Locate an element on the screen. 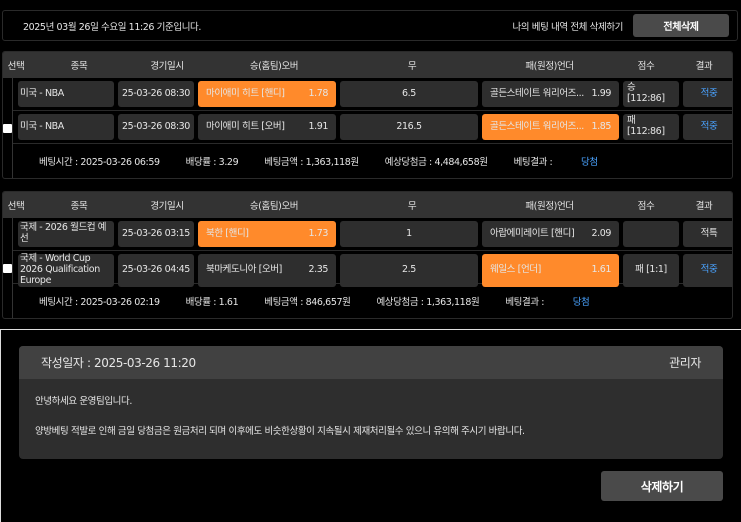 The width and height of the screenshot is (741, 522). home-odds-cell: 북마케도니아 [오버] 2.35 is located at coordinates (267, 270).